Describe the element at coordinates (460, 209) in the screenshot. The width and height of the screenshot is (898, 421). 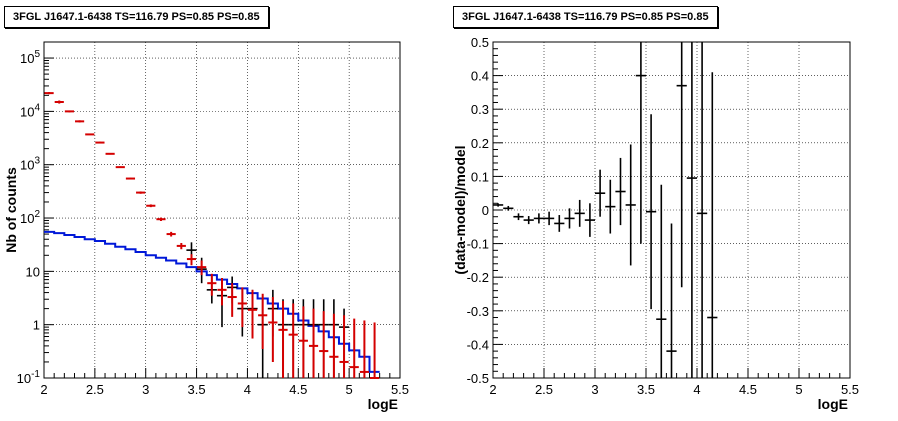
I see `right-yaxis-label: (data-model)/model` at that location.